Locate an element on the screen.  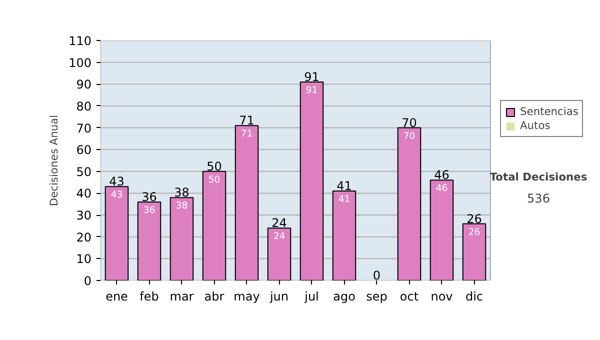
data-label: 24 is located at coordinates (279, 236).